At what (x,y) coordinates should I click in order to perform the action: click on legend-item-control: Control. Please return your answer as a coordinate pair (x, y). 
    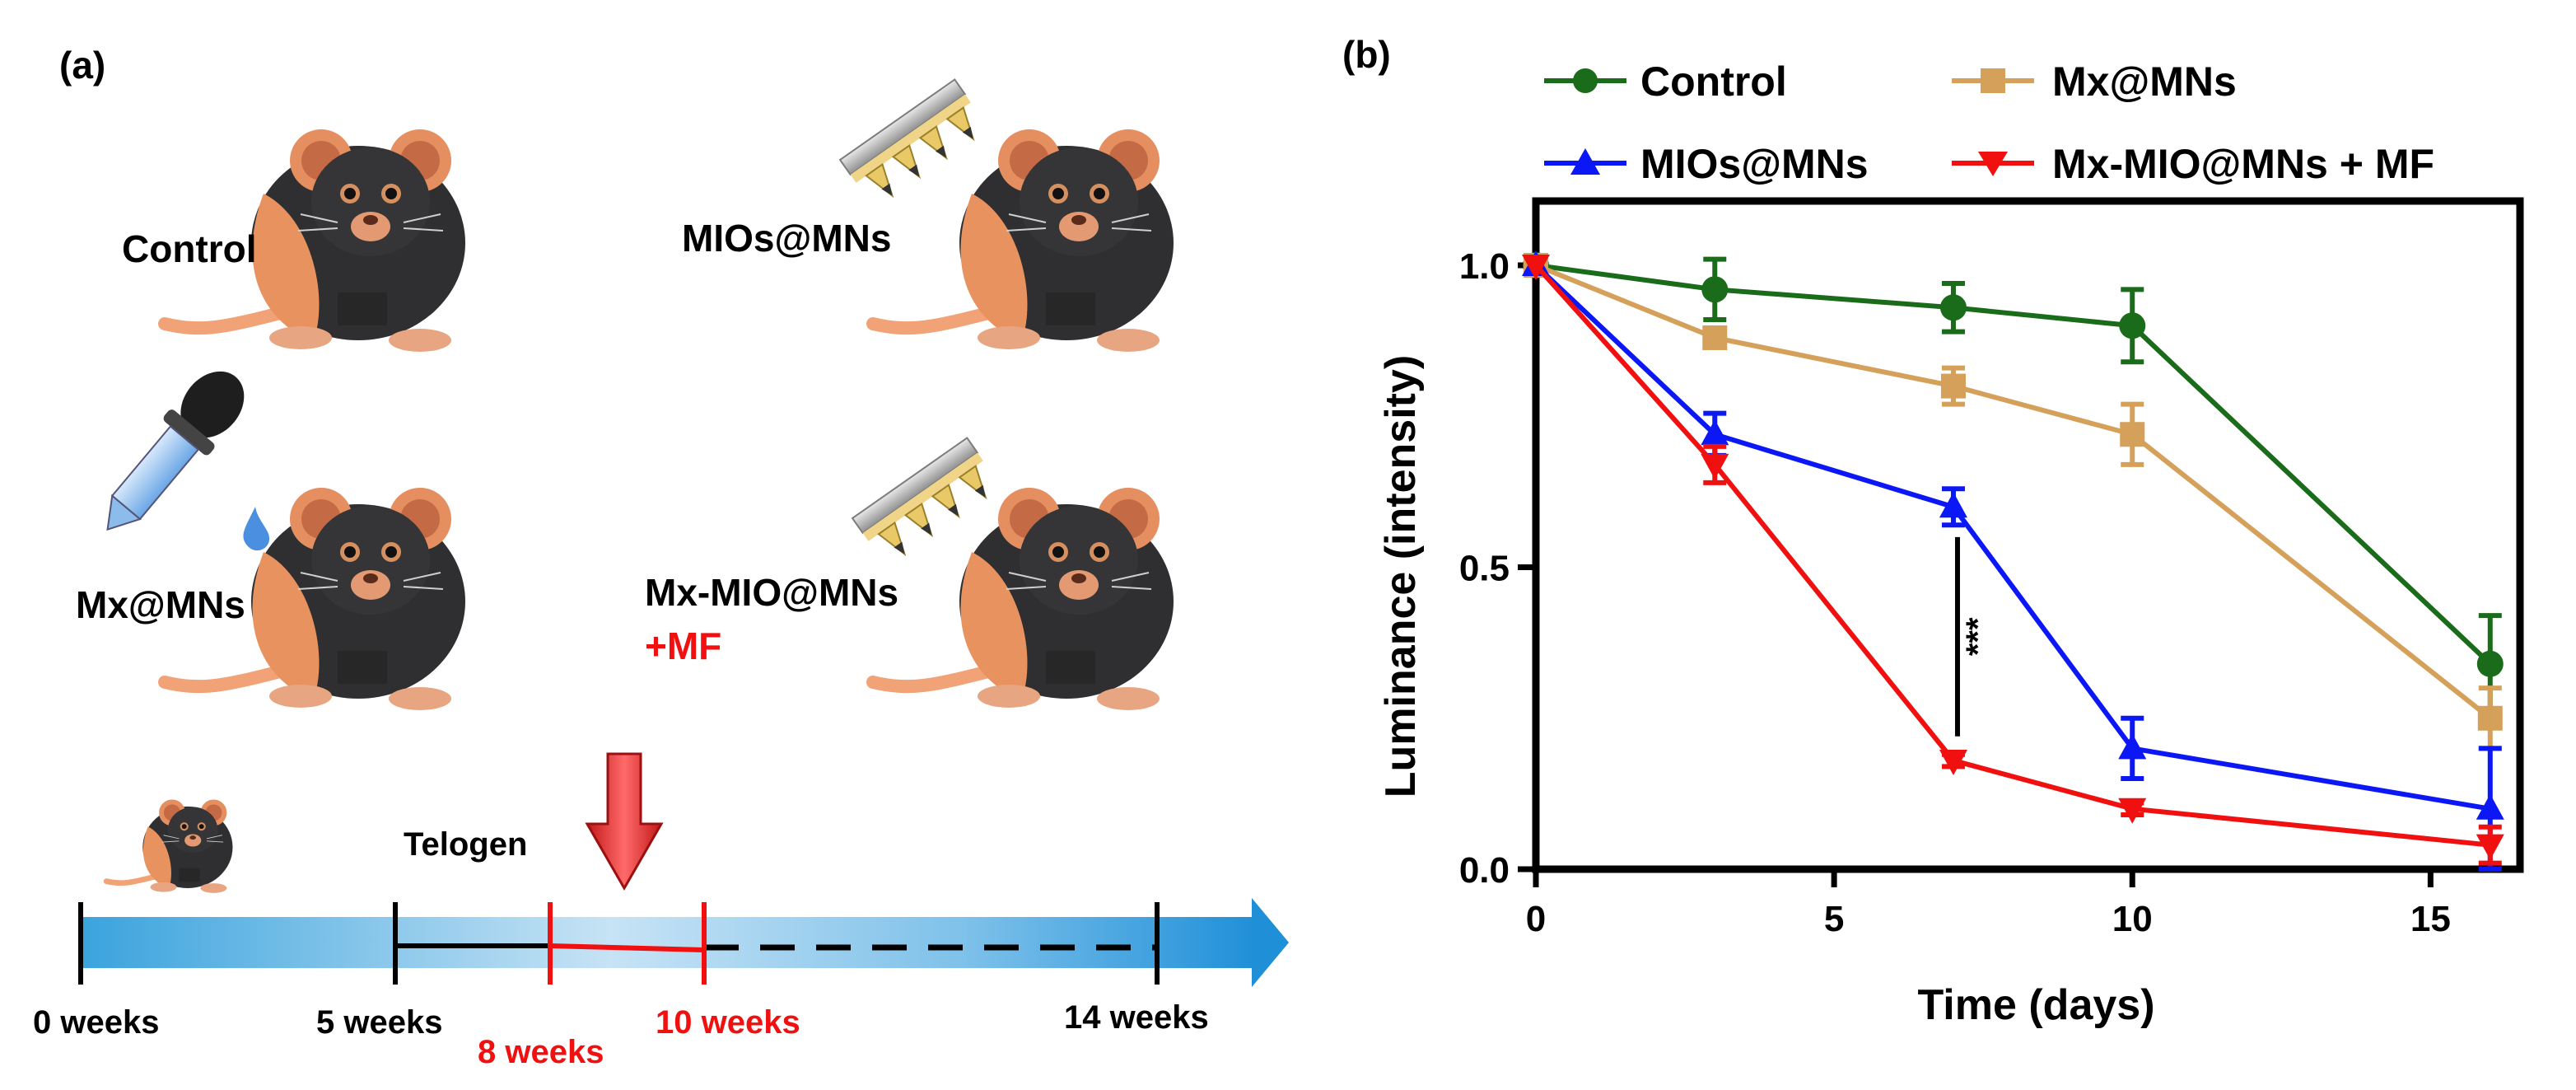
    Looking at the image, I should click on (1665, 81).